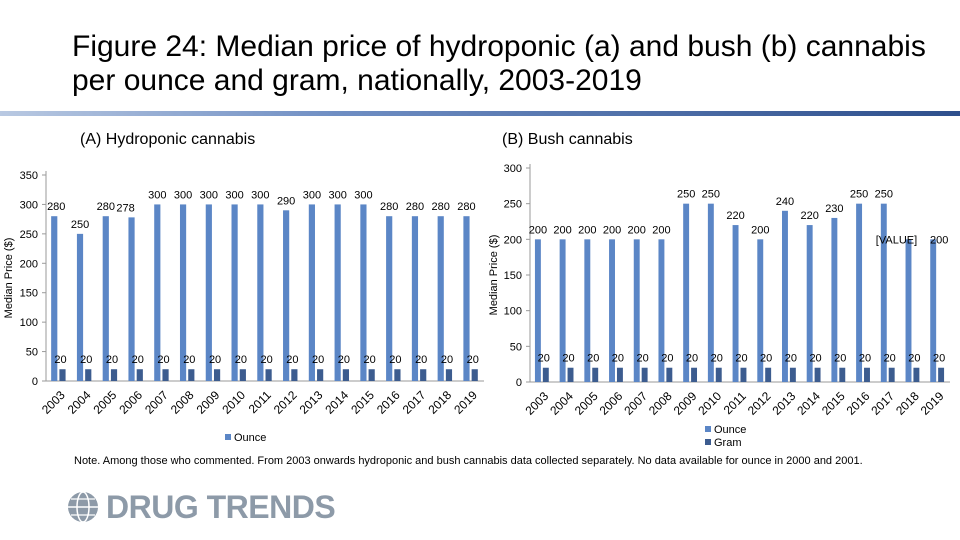 This screenshot has width=960, height=540. I want to click on hydroponic-legend-swatch, so click(228, 437).